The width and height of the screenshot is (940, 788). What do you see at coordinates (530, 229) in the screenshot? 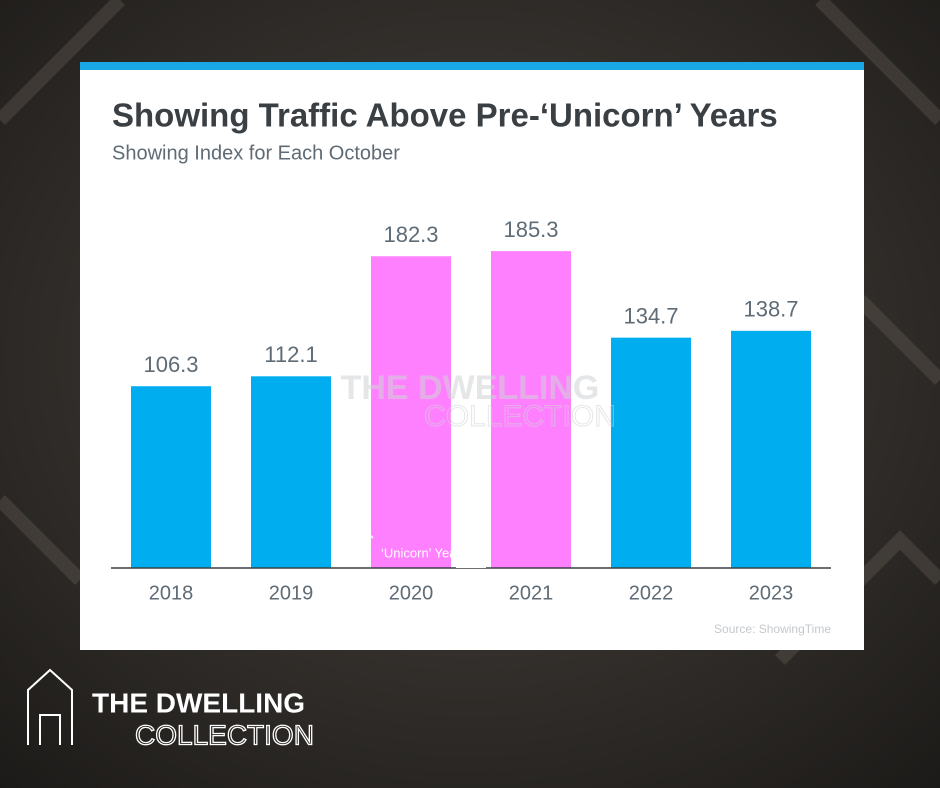
I see `value-label: 185.3` at bounding box center [530, 229].